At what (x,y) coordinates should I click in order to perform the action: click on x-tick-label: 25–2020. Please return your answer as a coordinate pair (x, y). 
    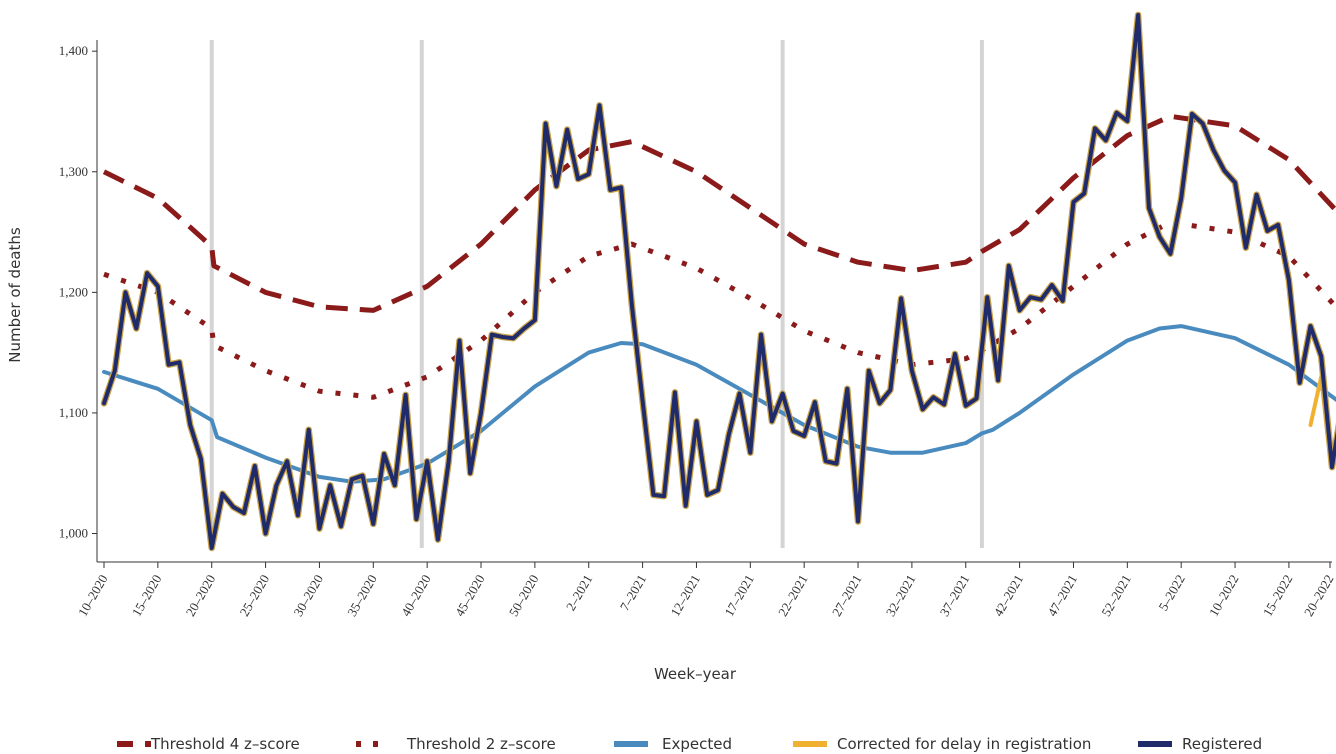
    Looking at the image, I should click on (254, 595).